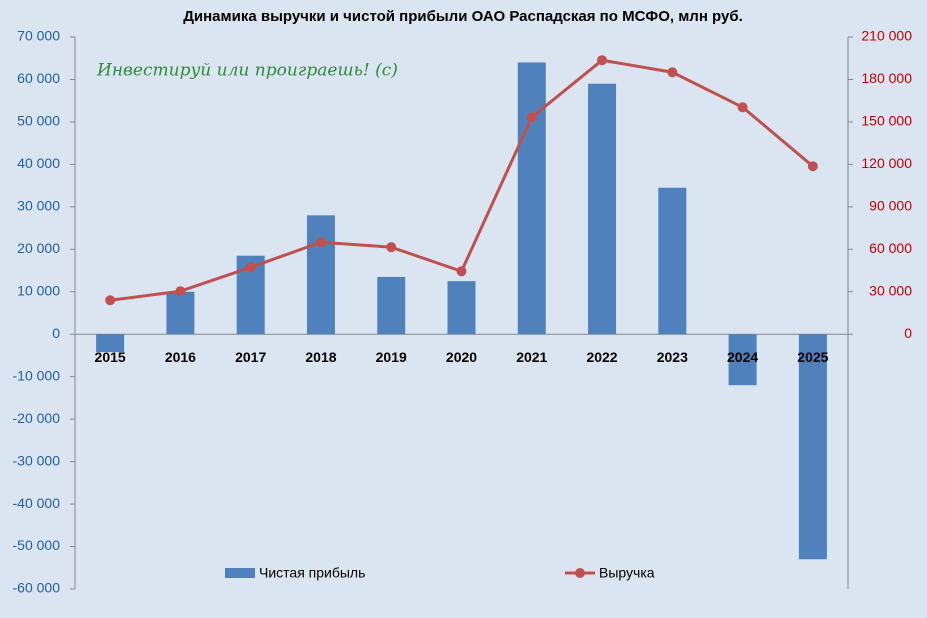  What do you see at coordinates (38, 290) in the screenshot?
I see `y-tick-label: 10 000` at bounding box center [38, 290].